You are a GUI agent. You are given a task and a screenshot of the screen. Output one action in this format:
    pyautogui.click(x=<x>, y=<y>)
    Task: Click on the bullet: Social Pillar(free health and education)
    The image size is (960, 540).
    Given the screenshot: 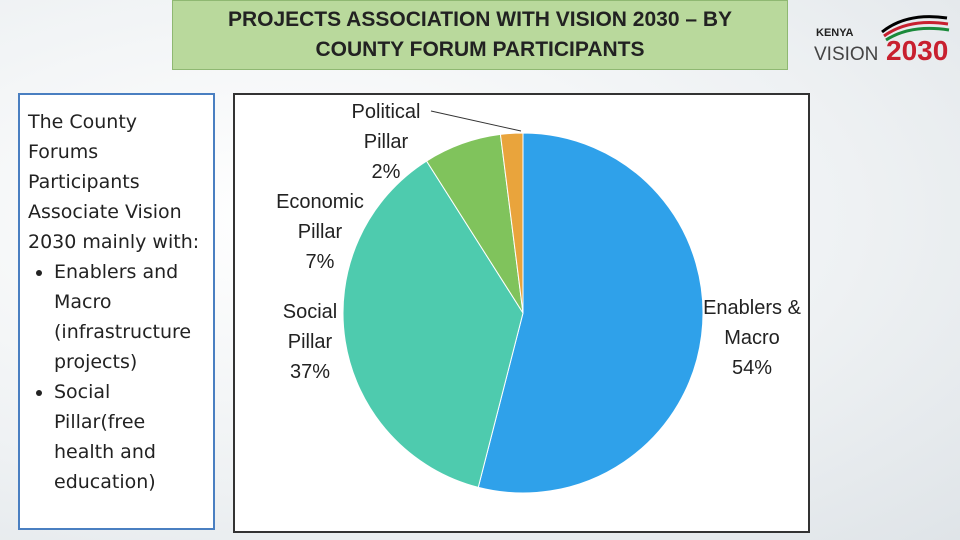 What is the action you would take?
    pyautogui.click(x=129, y=437)
    